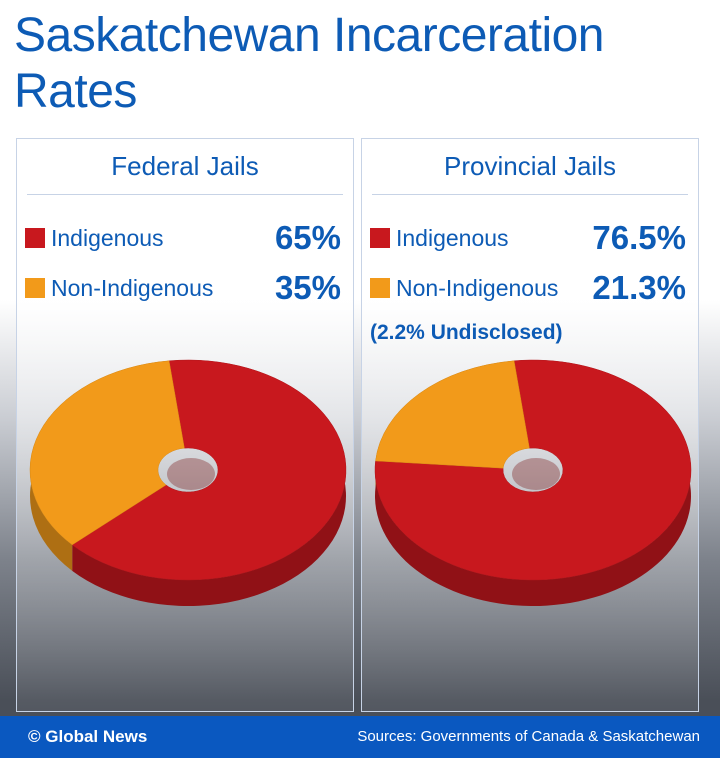 This screenshot has width=720, height=758. I want to click on legend-entry: Non-Indigenous 21.3%, so click(528, 287).